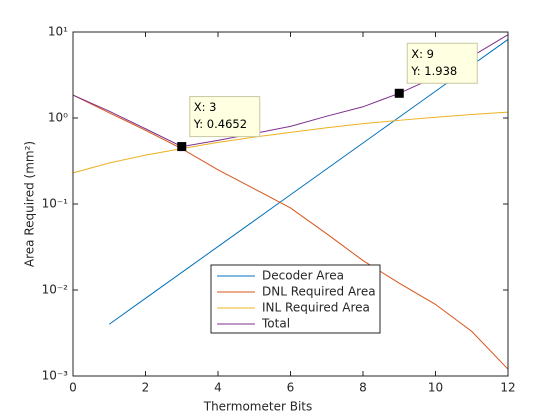 Image resolution: width=560 pixels, height=420 pixels. What do you see at coordinates (422, 54) in the screenshot?
I see `datatip-text: X: 9` at bounding box center [422, 54].